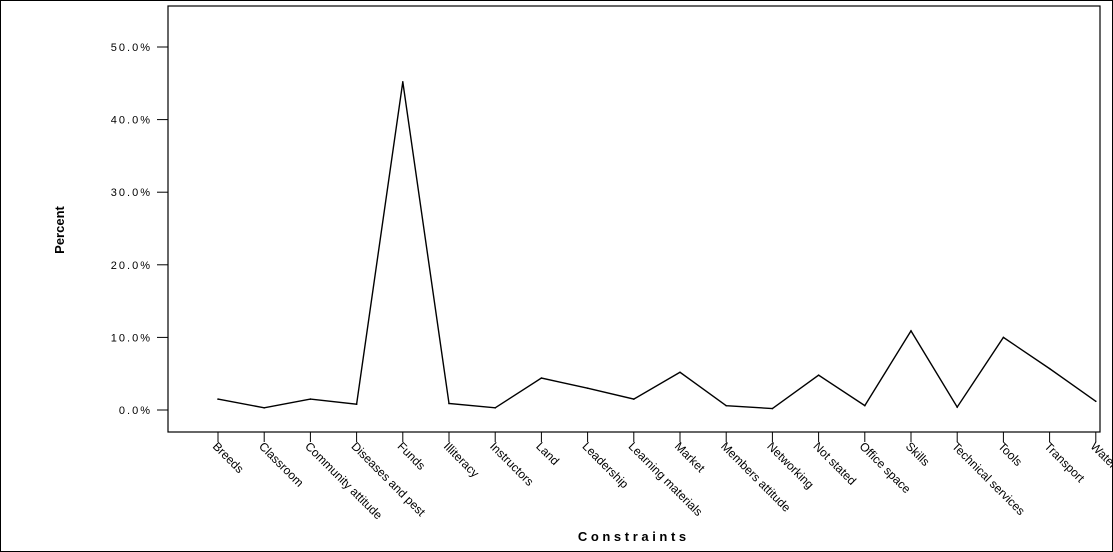 This screenshot has height=552, width=1113. I want to click on x-tick-label: Instructors, so click(512, 464).